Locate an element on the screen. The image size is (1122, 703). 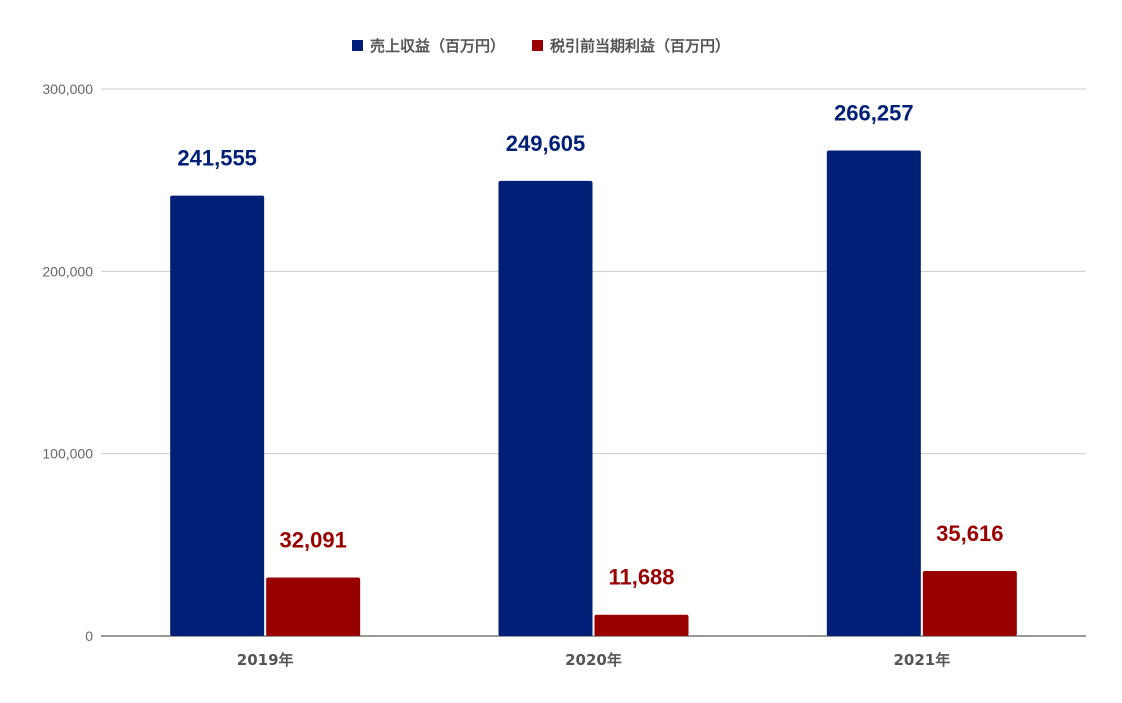
data-label: 241,555 is located at coordinates (217, 158).